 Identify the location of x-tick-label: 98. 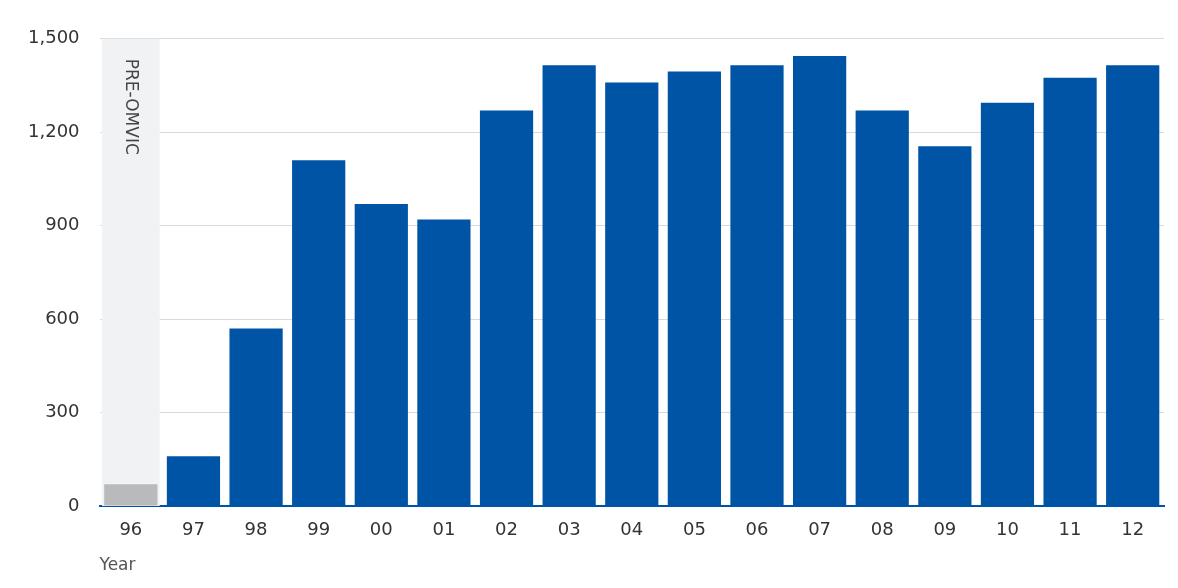
(256, 529).